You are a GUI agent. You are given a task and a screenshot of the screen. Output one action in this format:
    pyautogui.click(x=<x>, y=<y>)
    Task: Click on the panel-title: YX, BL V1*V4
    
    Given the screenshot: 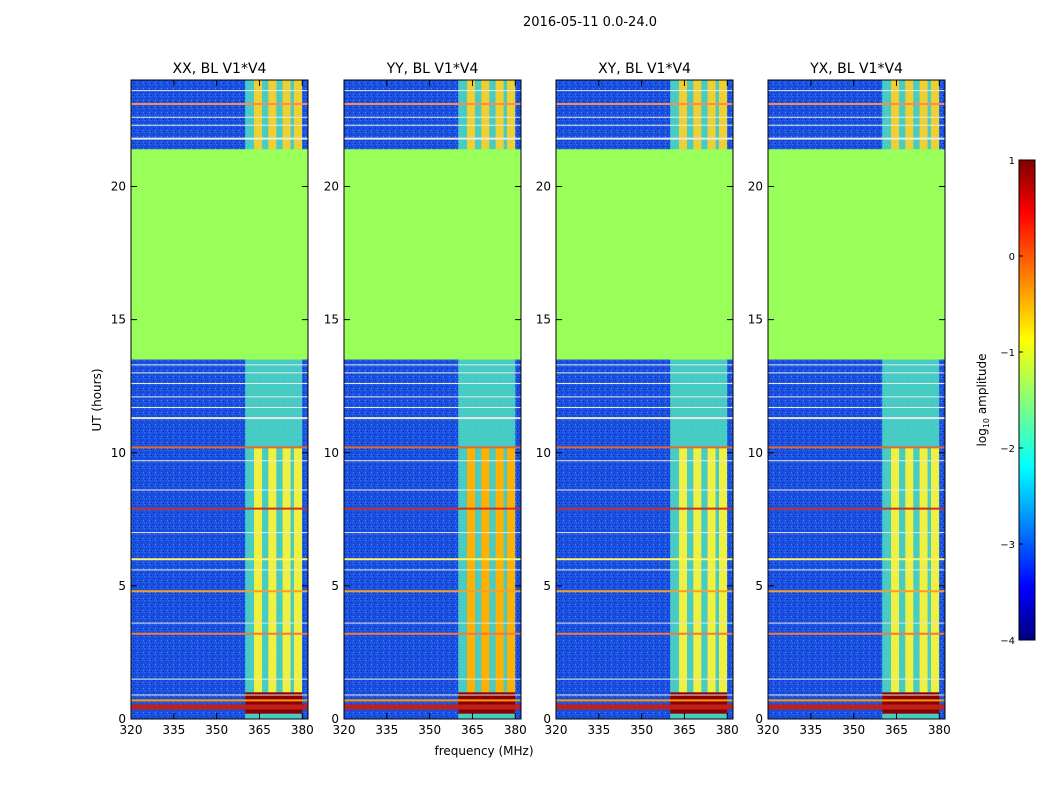 What is the action you would take?
    pyautogui.click(x=856, y=69)
    